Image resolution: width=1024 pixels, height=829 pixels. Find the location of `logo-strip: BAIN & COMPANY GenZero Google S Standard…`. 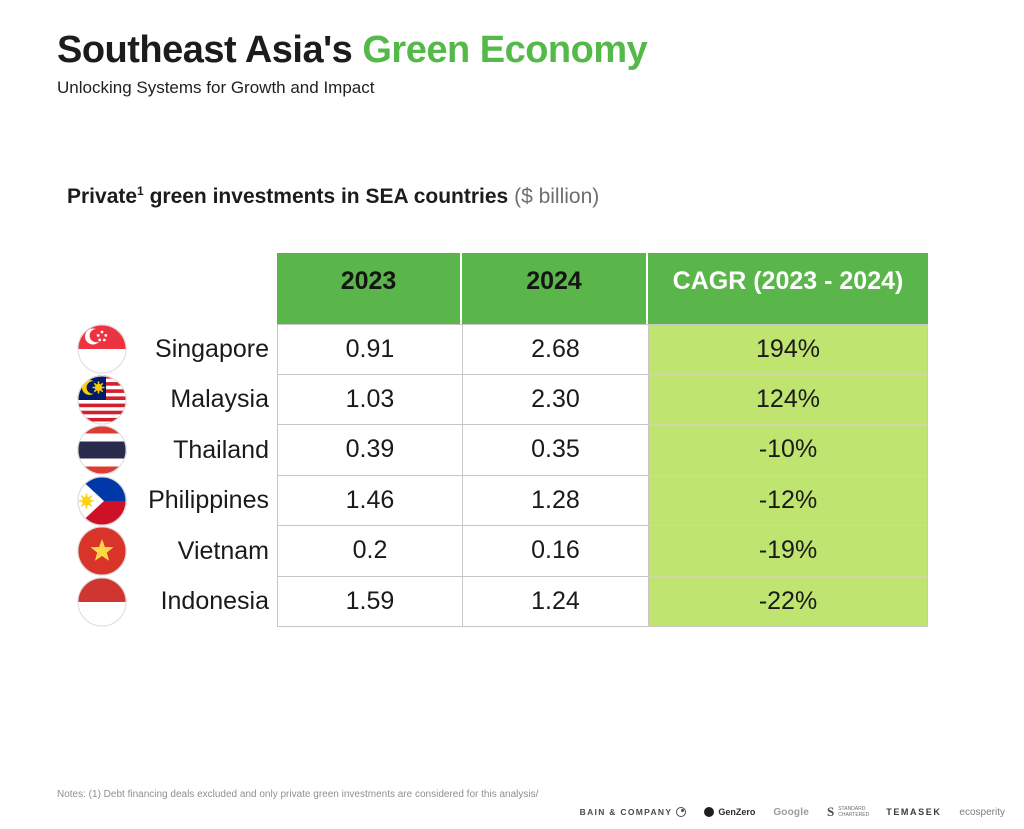

logo-strip: BAIN & COMPANY GenZero Google S Standard… is located at coordinates (792, 812).